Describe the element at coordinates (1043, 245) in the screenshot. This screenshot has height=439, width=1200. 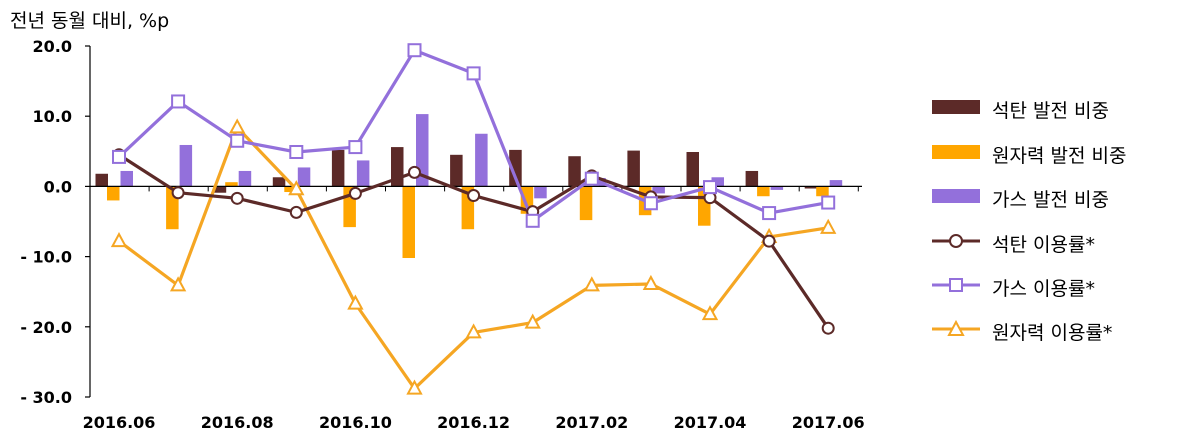
I see `legend-label-coal-utilization: 석탄 이용률*` at that location.